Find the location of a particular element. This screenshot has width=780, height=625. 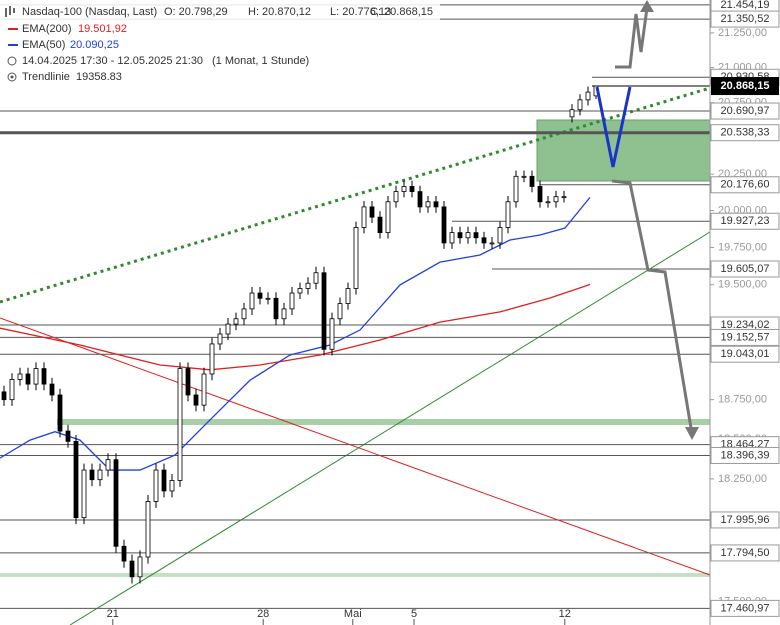

level-label: 19.043,01 is located at coordinates (745, 354).